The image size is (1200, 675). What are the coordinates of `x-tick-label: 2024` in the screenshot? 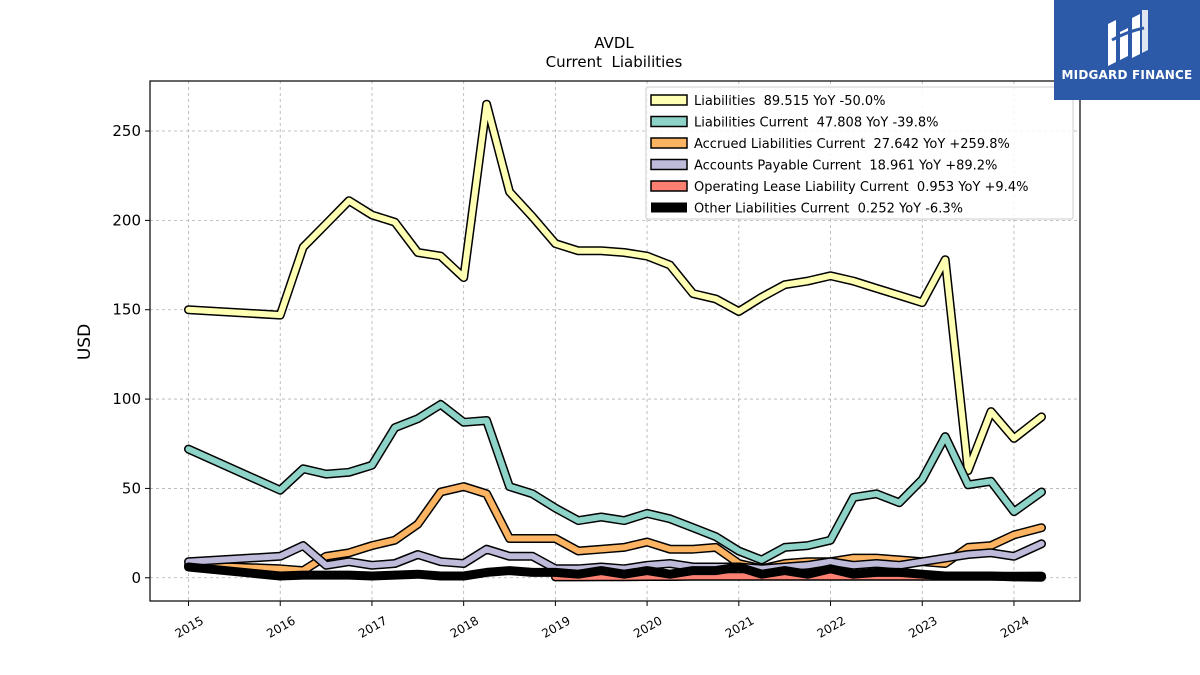 It's located at (1014, 626).